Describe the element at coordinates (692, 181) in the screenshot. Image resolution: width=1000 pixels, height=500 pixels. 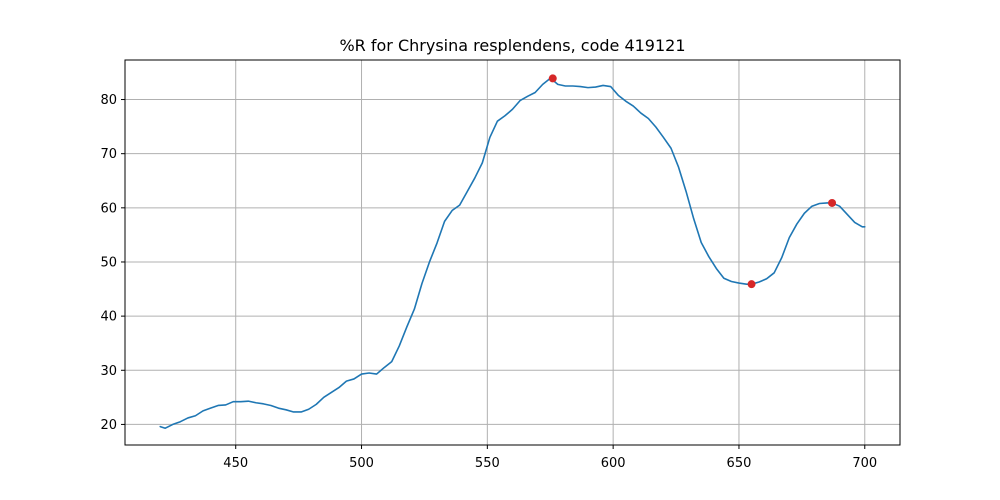
I see `marker-layer` at that location.